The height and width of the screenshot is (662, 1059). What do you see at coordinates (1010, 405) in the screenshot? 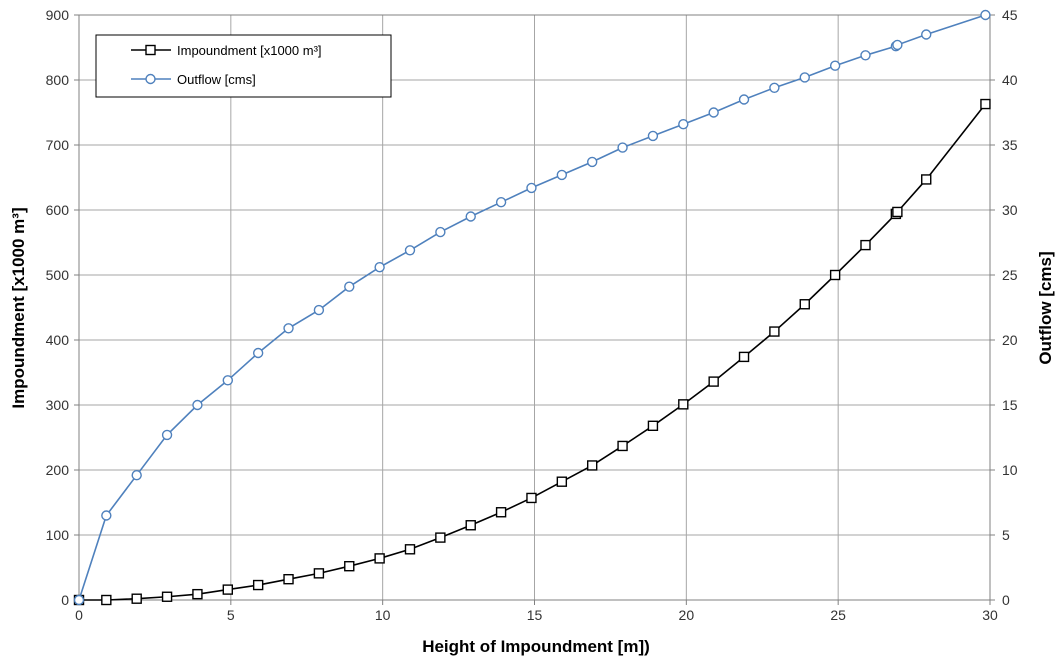
I see `right-tick-label: 15` at bounding box center [1010, 405].